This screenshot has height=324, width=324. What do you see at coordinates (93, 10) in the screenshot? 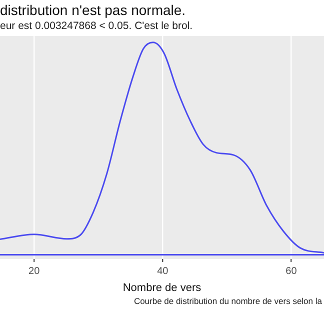
I see `chart-title: distribution n'est pas normale.` at bounding box center [93, 10].